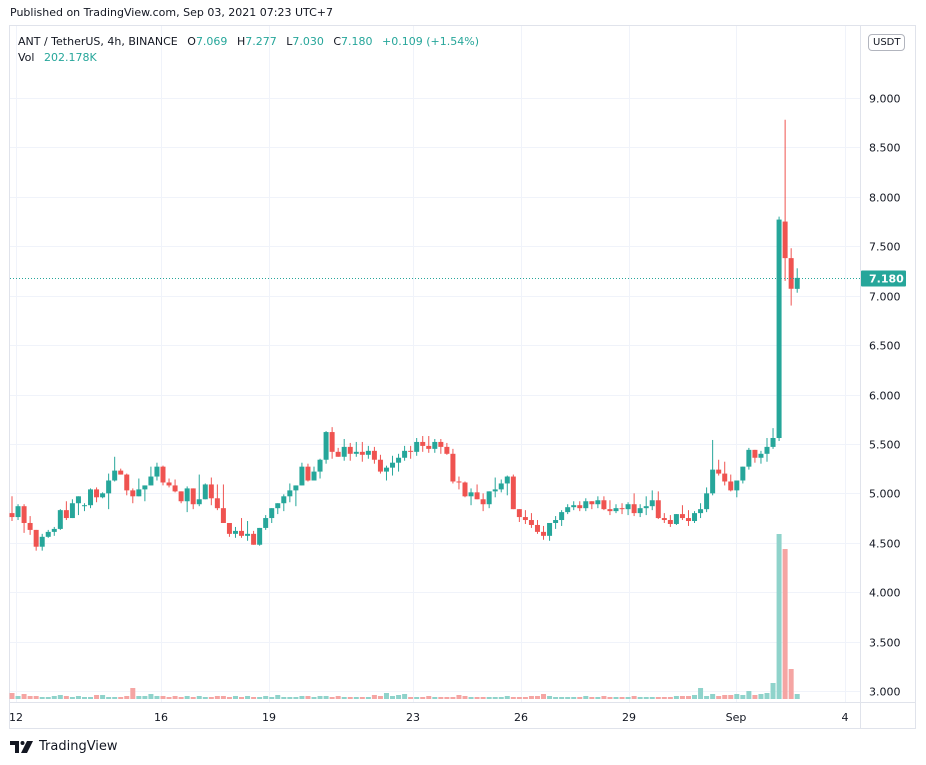 The height and width of the screenshot is (765, 926). I want to click on price-tick-label: 5.500, so click(885, 445).